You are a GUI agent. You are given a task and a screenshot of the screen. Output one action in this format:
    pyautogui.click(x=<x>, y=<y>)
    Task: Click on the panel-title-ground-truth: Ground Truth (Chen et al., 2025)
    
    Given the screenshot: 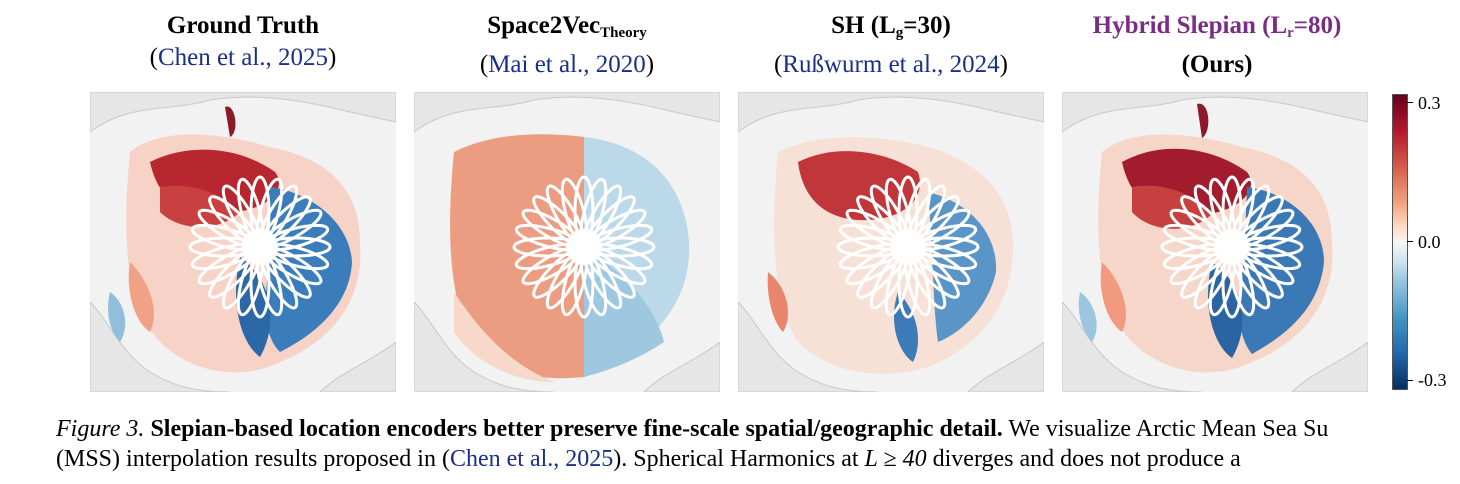 What is the action you would take?
    pyautogui.click(x=243, y=42)
    